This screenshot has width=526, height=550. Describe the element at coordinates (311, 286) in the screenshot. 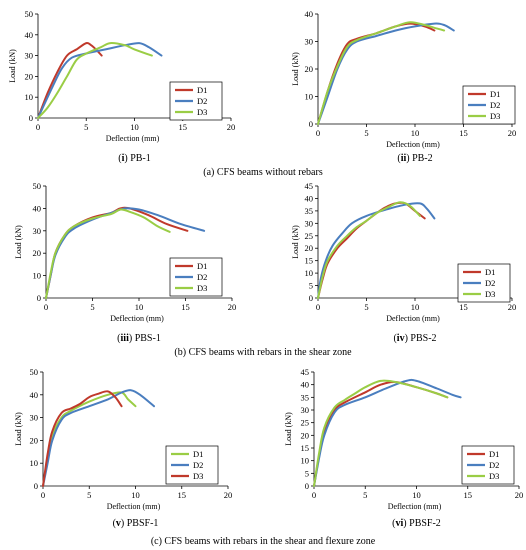

I see `y-tick-label: 5` at that location.